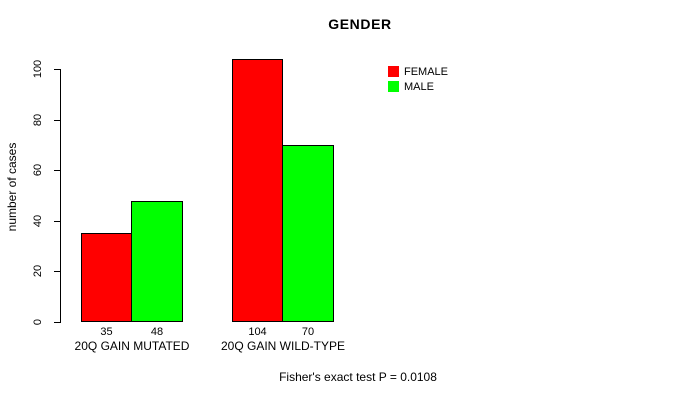 The height and width of the screenshot is (400, 690). What do you see at coordinates (38, 322) in the screenshot?
I see `y-tick-label: 0` at bounding box center [38, 322].